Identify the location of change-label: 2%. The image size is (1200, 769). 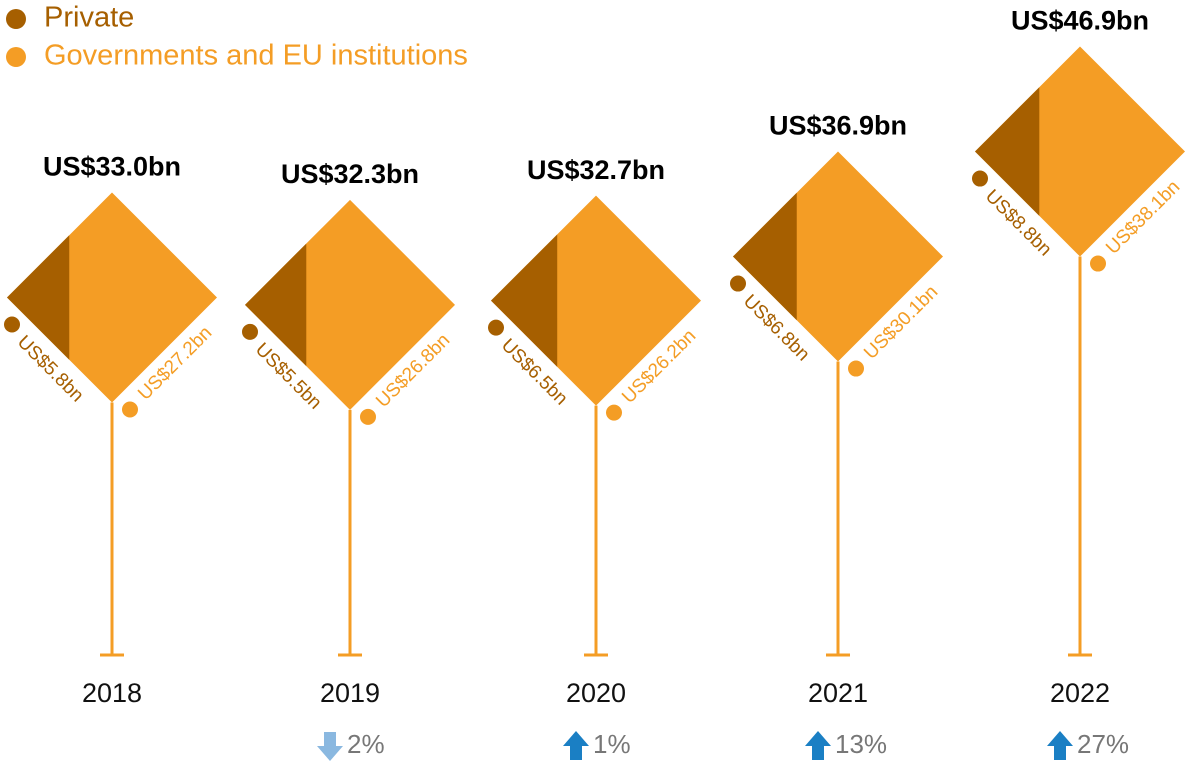
(366, 744).